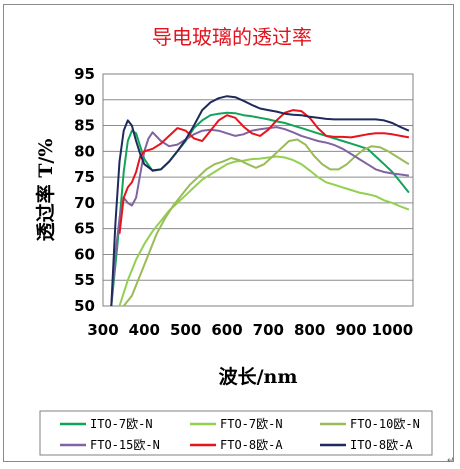  I want to click on y-tick-label-2: 60, so click(84, 254).